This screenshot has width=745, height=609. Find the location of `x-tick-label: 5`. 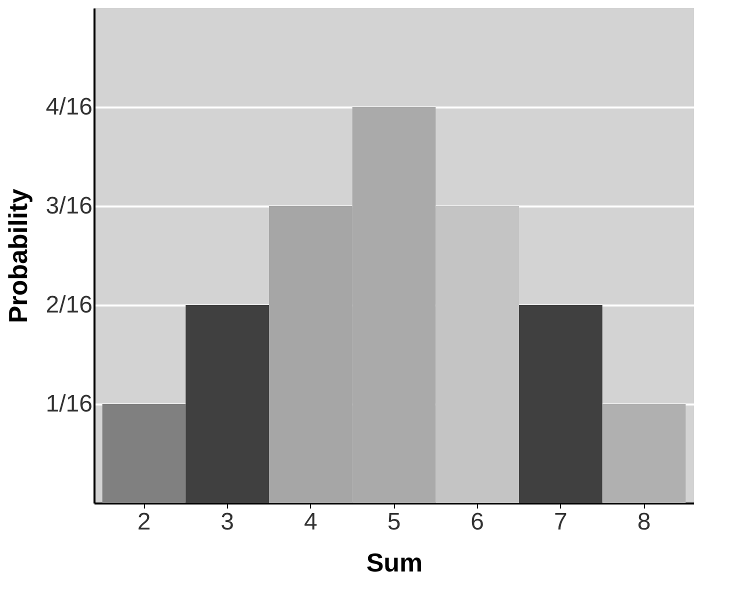

x-tick-label: 5 is located at coordinates (394, 522).